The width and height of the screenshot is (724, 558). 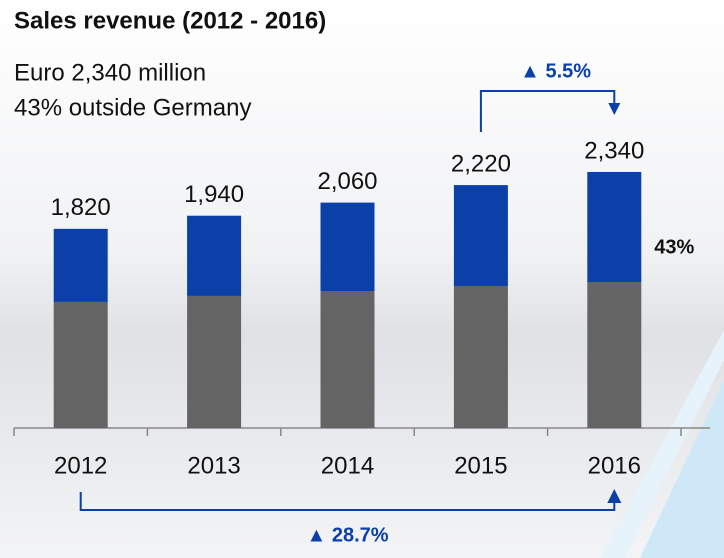 What do you see at coordinates (170, 20) in the screenshot?
I see `chart-title: Sales revenue (2012 - 2016)` at bounding box center [170, 20].